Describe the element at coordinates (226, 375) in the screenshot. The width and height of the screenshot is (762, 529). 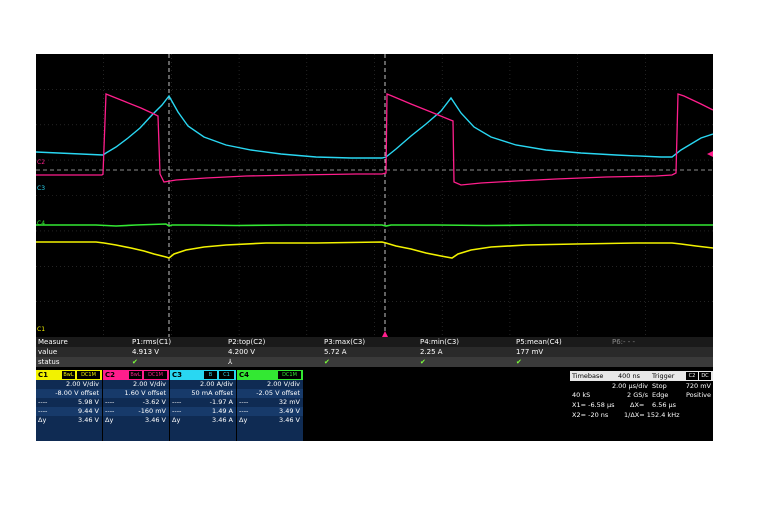
I see `coupling-badge: C1` at that location.